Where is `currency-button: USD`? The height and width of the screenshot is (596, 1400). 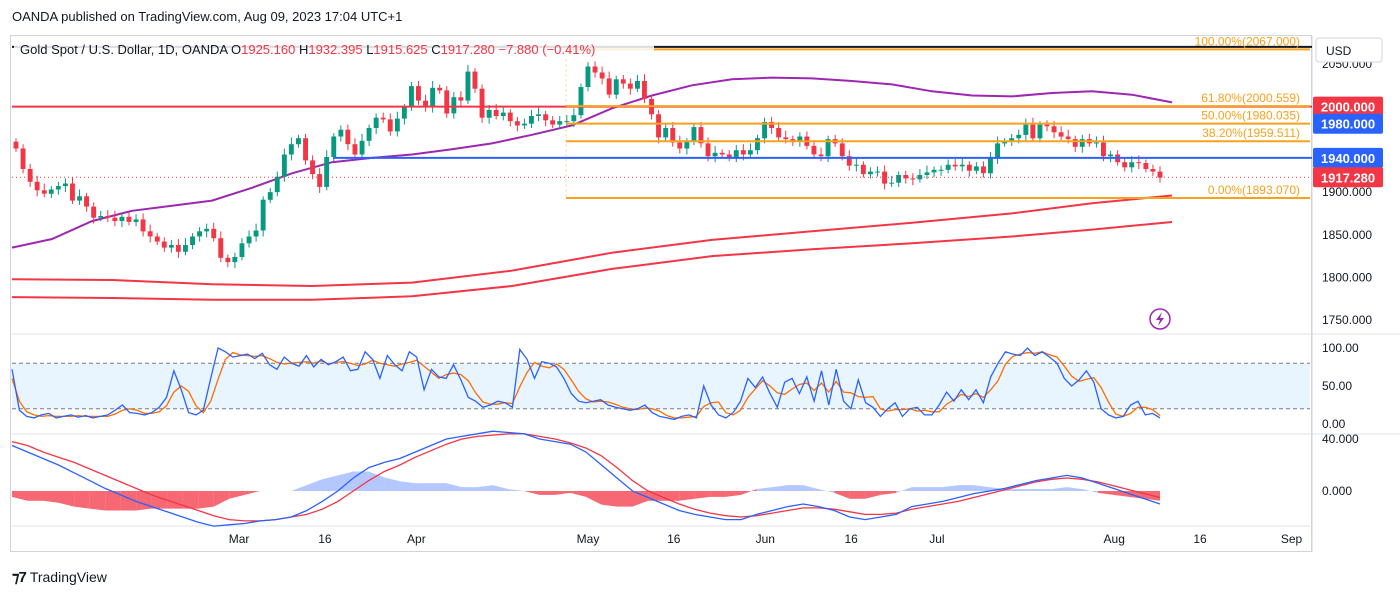
currency-button: USD is located at coordinates (1349, 50).